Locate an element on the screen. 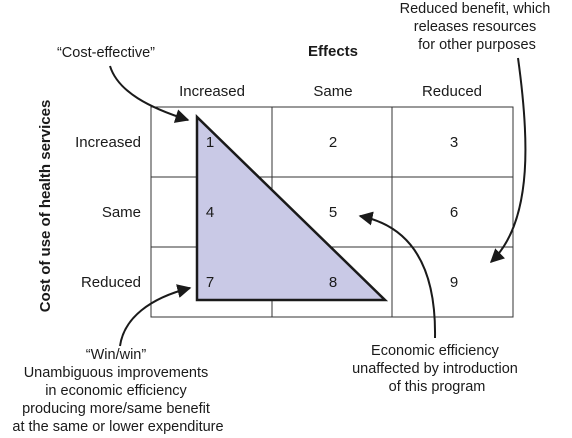 The image size is (572, 438). win-win-line-2: Unambiguous improvements is located at coordinates (116, 373).